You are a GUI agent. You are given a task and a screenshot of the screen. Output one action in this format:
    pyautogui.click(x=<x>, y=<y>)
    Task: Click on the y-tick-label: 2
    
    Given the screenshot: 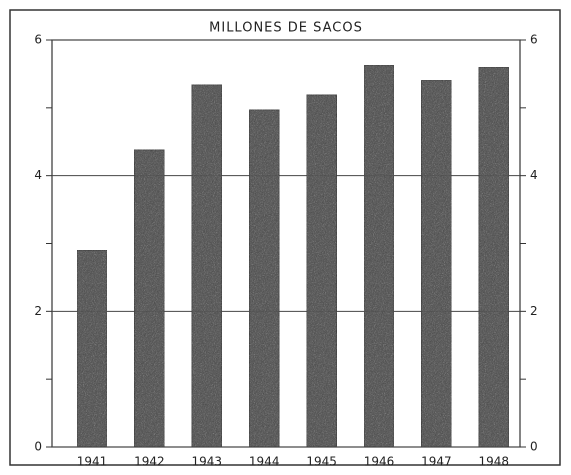 What is the action you would take?
    pyautogui.click(x=38, y=311)
    